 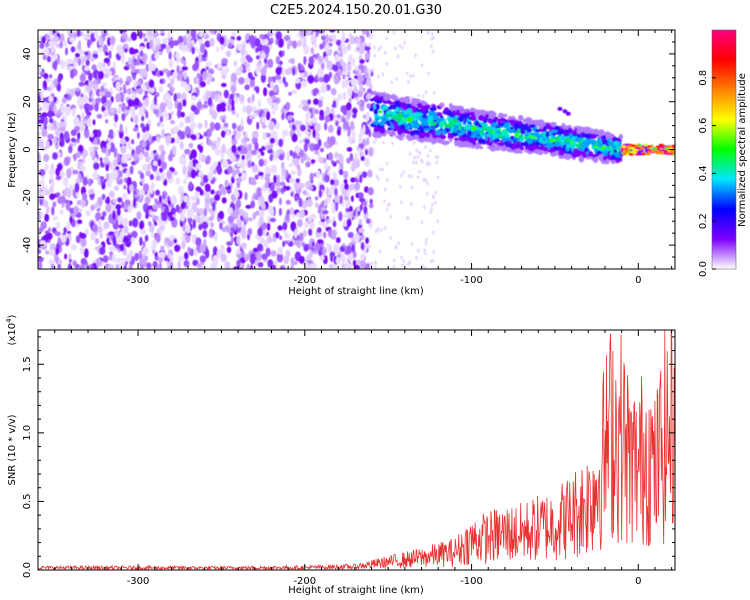 I want to click on colorbar-tick-label: 0.2, so click(x=703, y=221).